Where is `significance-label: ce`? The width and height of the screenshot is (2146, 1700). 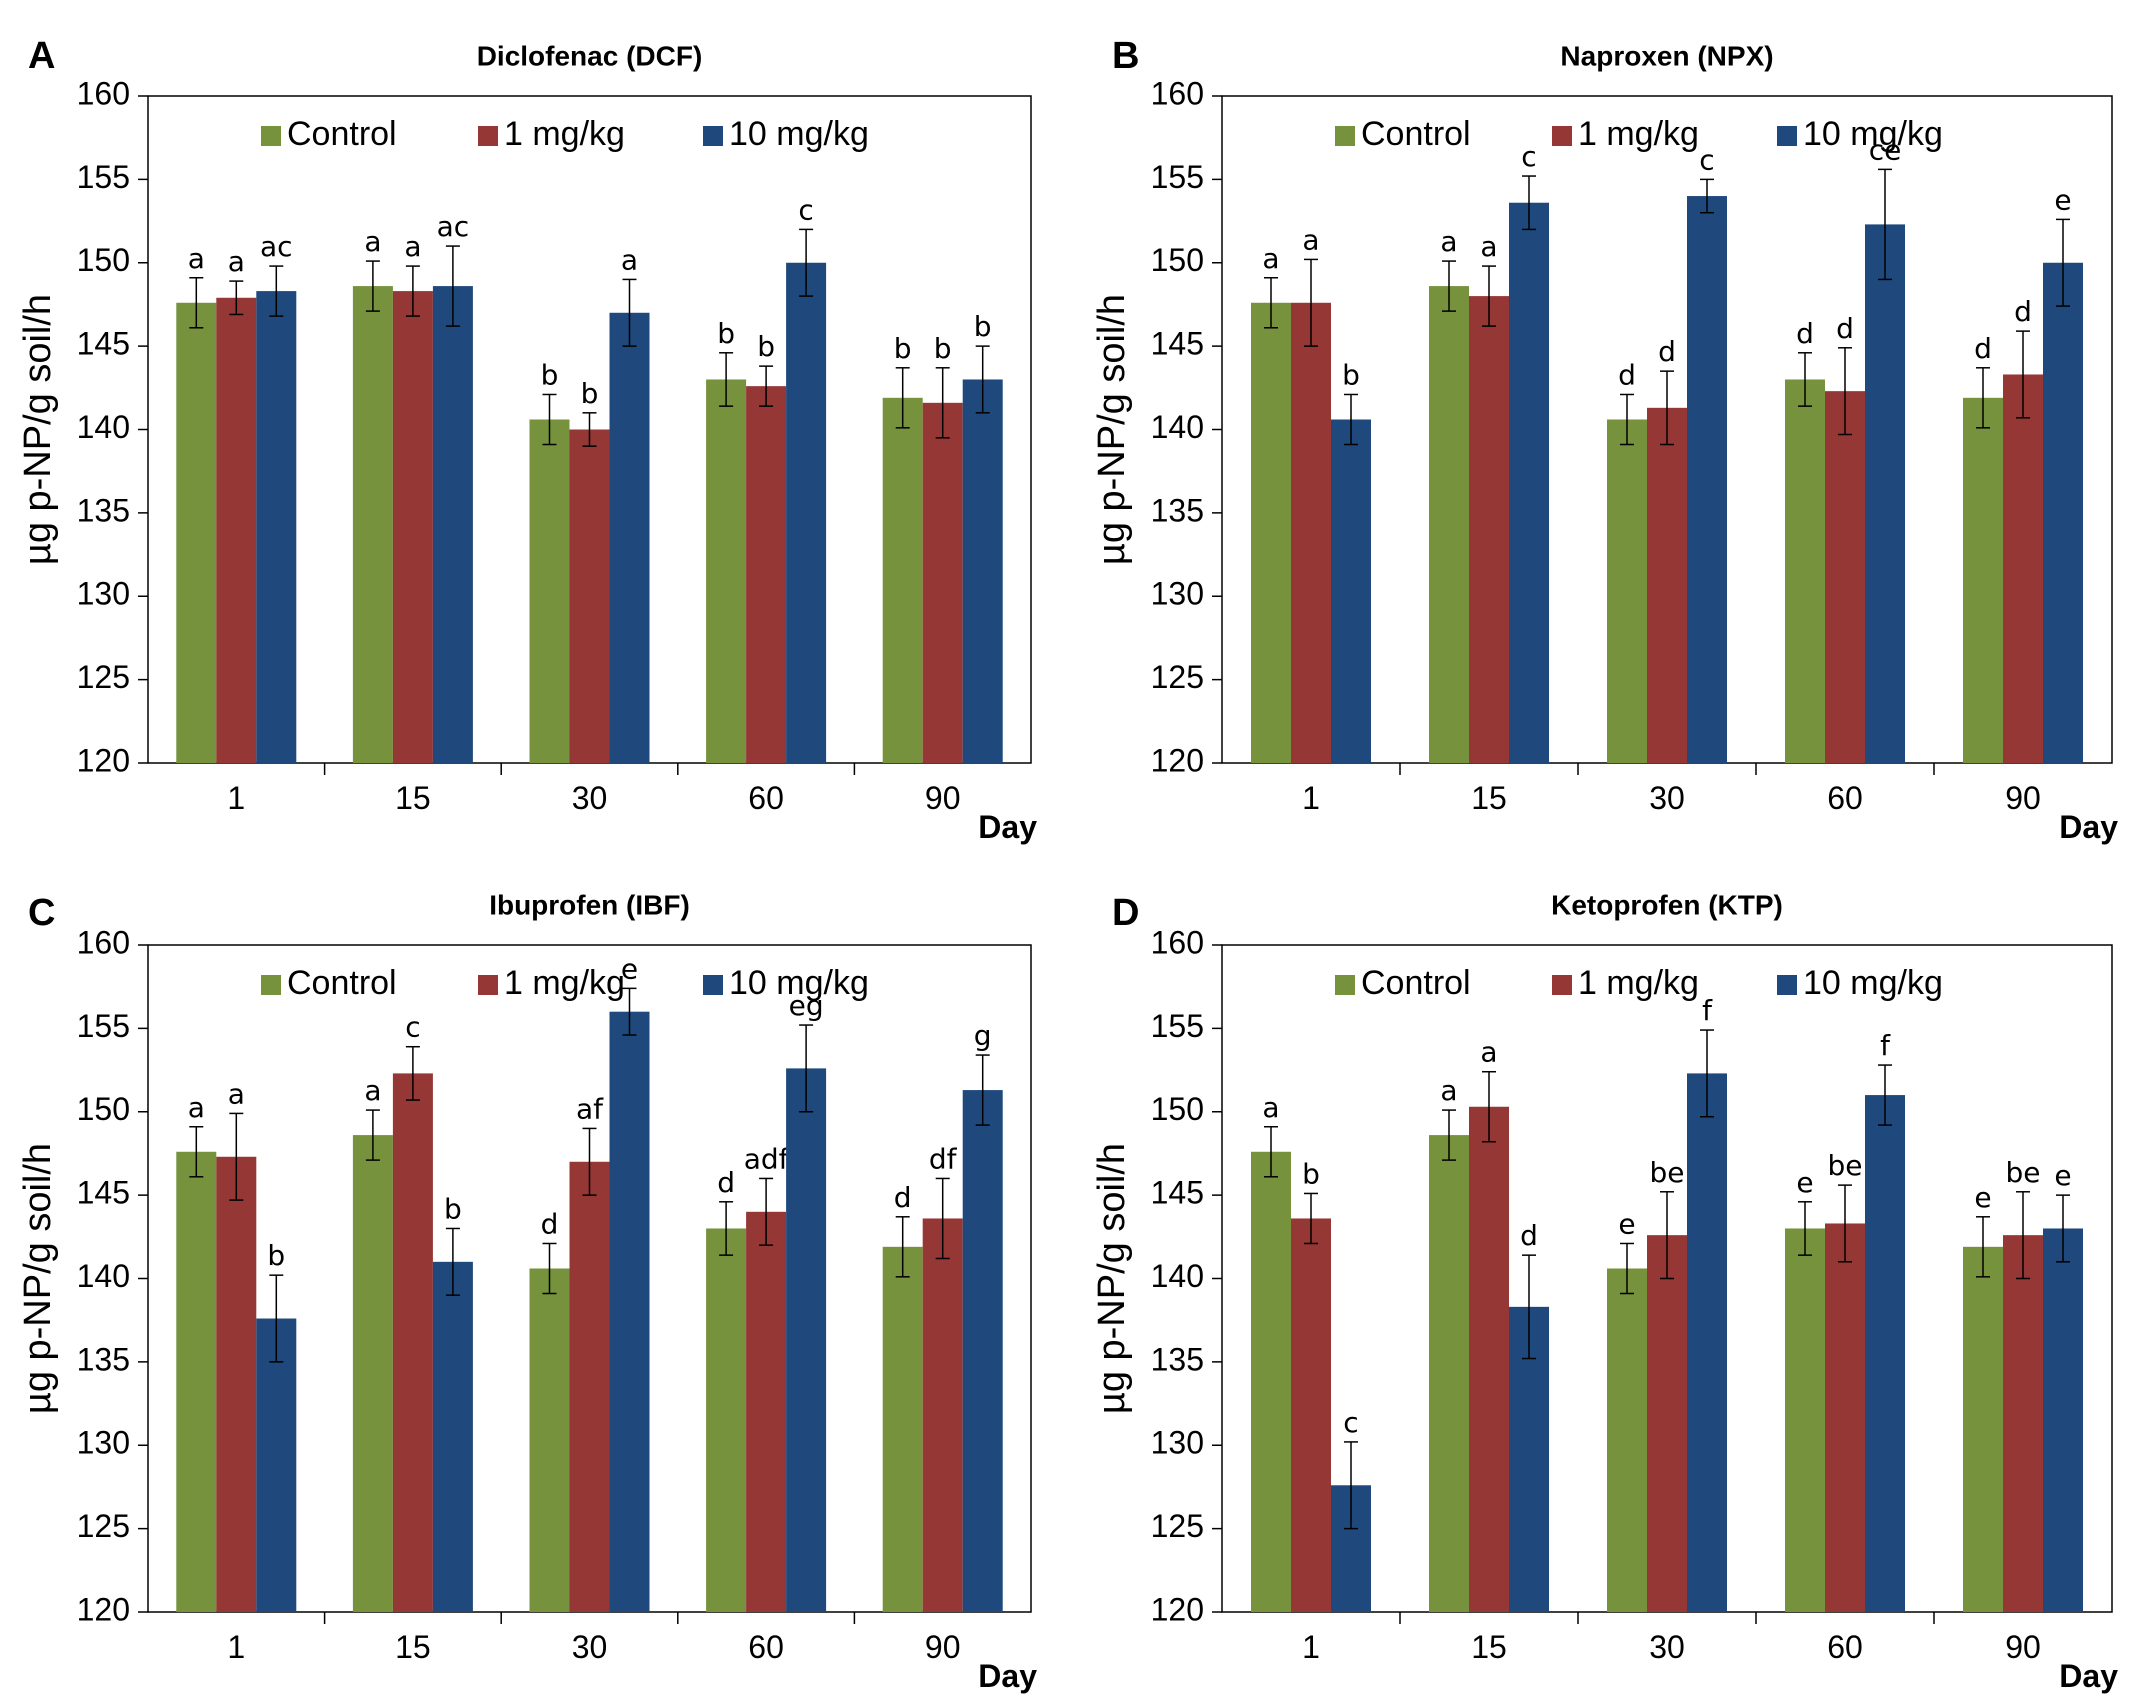
significance-label: ce is located at coordinates (1885, 149).